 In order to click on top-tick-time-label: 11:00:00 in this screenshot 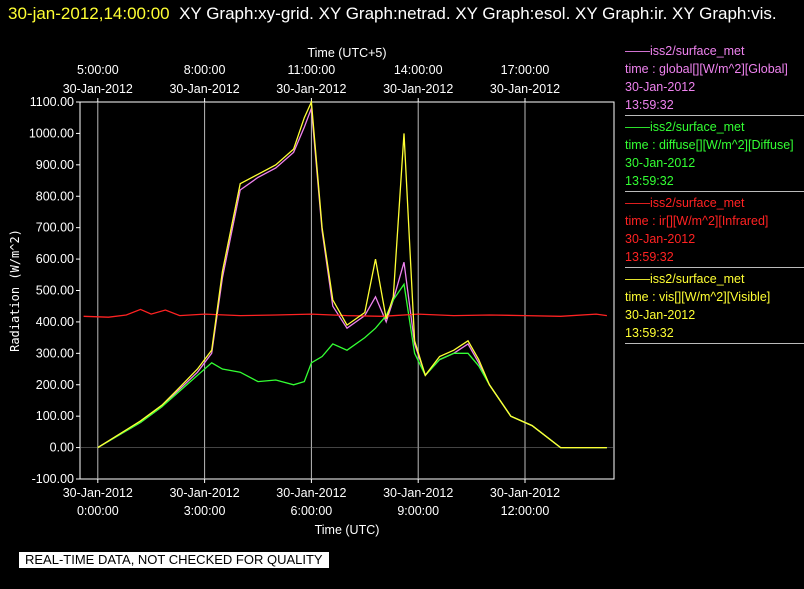, I will do `click(312, 70)`.